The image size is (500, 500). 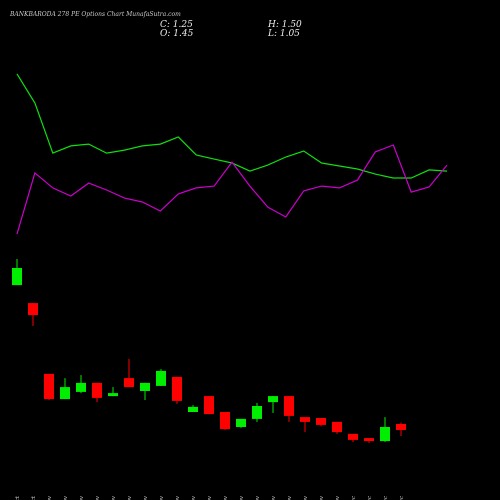 What do you see at coordinates (146, 497) in the screenshot?
I see `x-tick-label: 12 Nov` at bounding box center [146, 497].